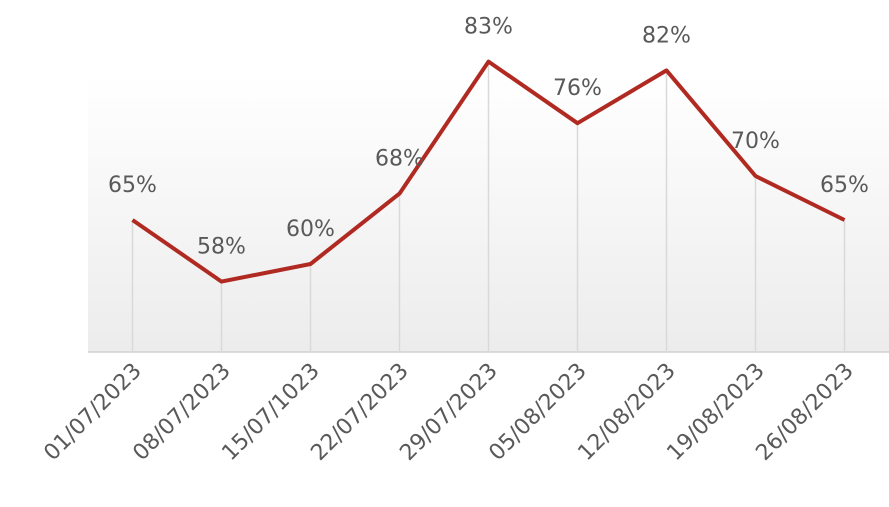 This screenshot has width=889, height=507. What do you see at coordinates (666, 35) in the screenshot?
I see `data-label: 82%` at bounding box center [666, 35].